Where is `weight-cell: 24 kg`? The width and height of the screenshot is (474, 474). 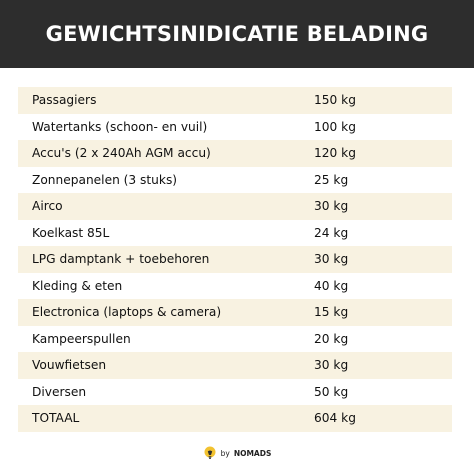 weight-cell: 24 kg is located at coordinates (331, 232).